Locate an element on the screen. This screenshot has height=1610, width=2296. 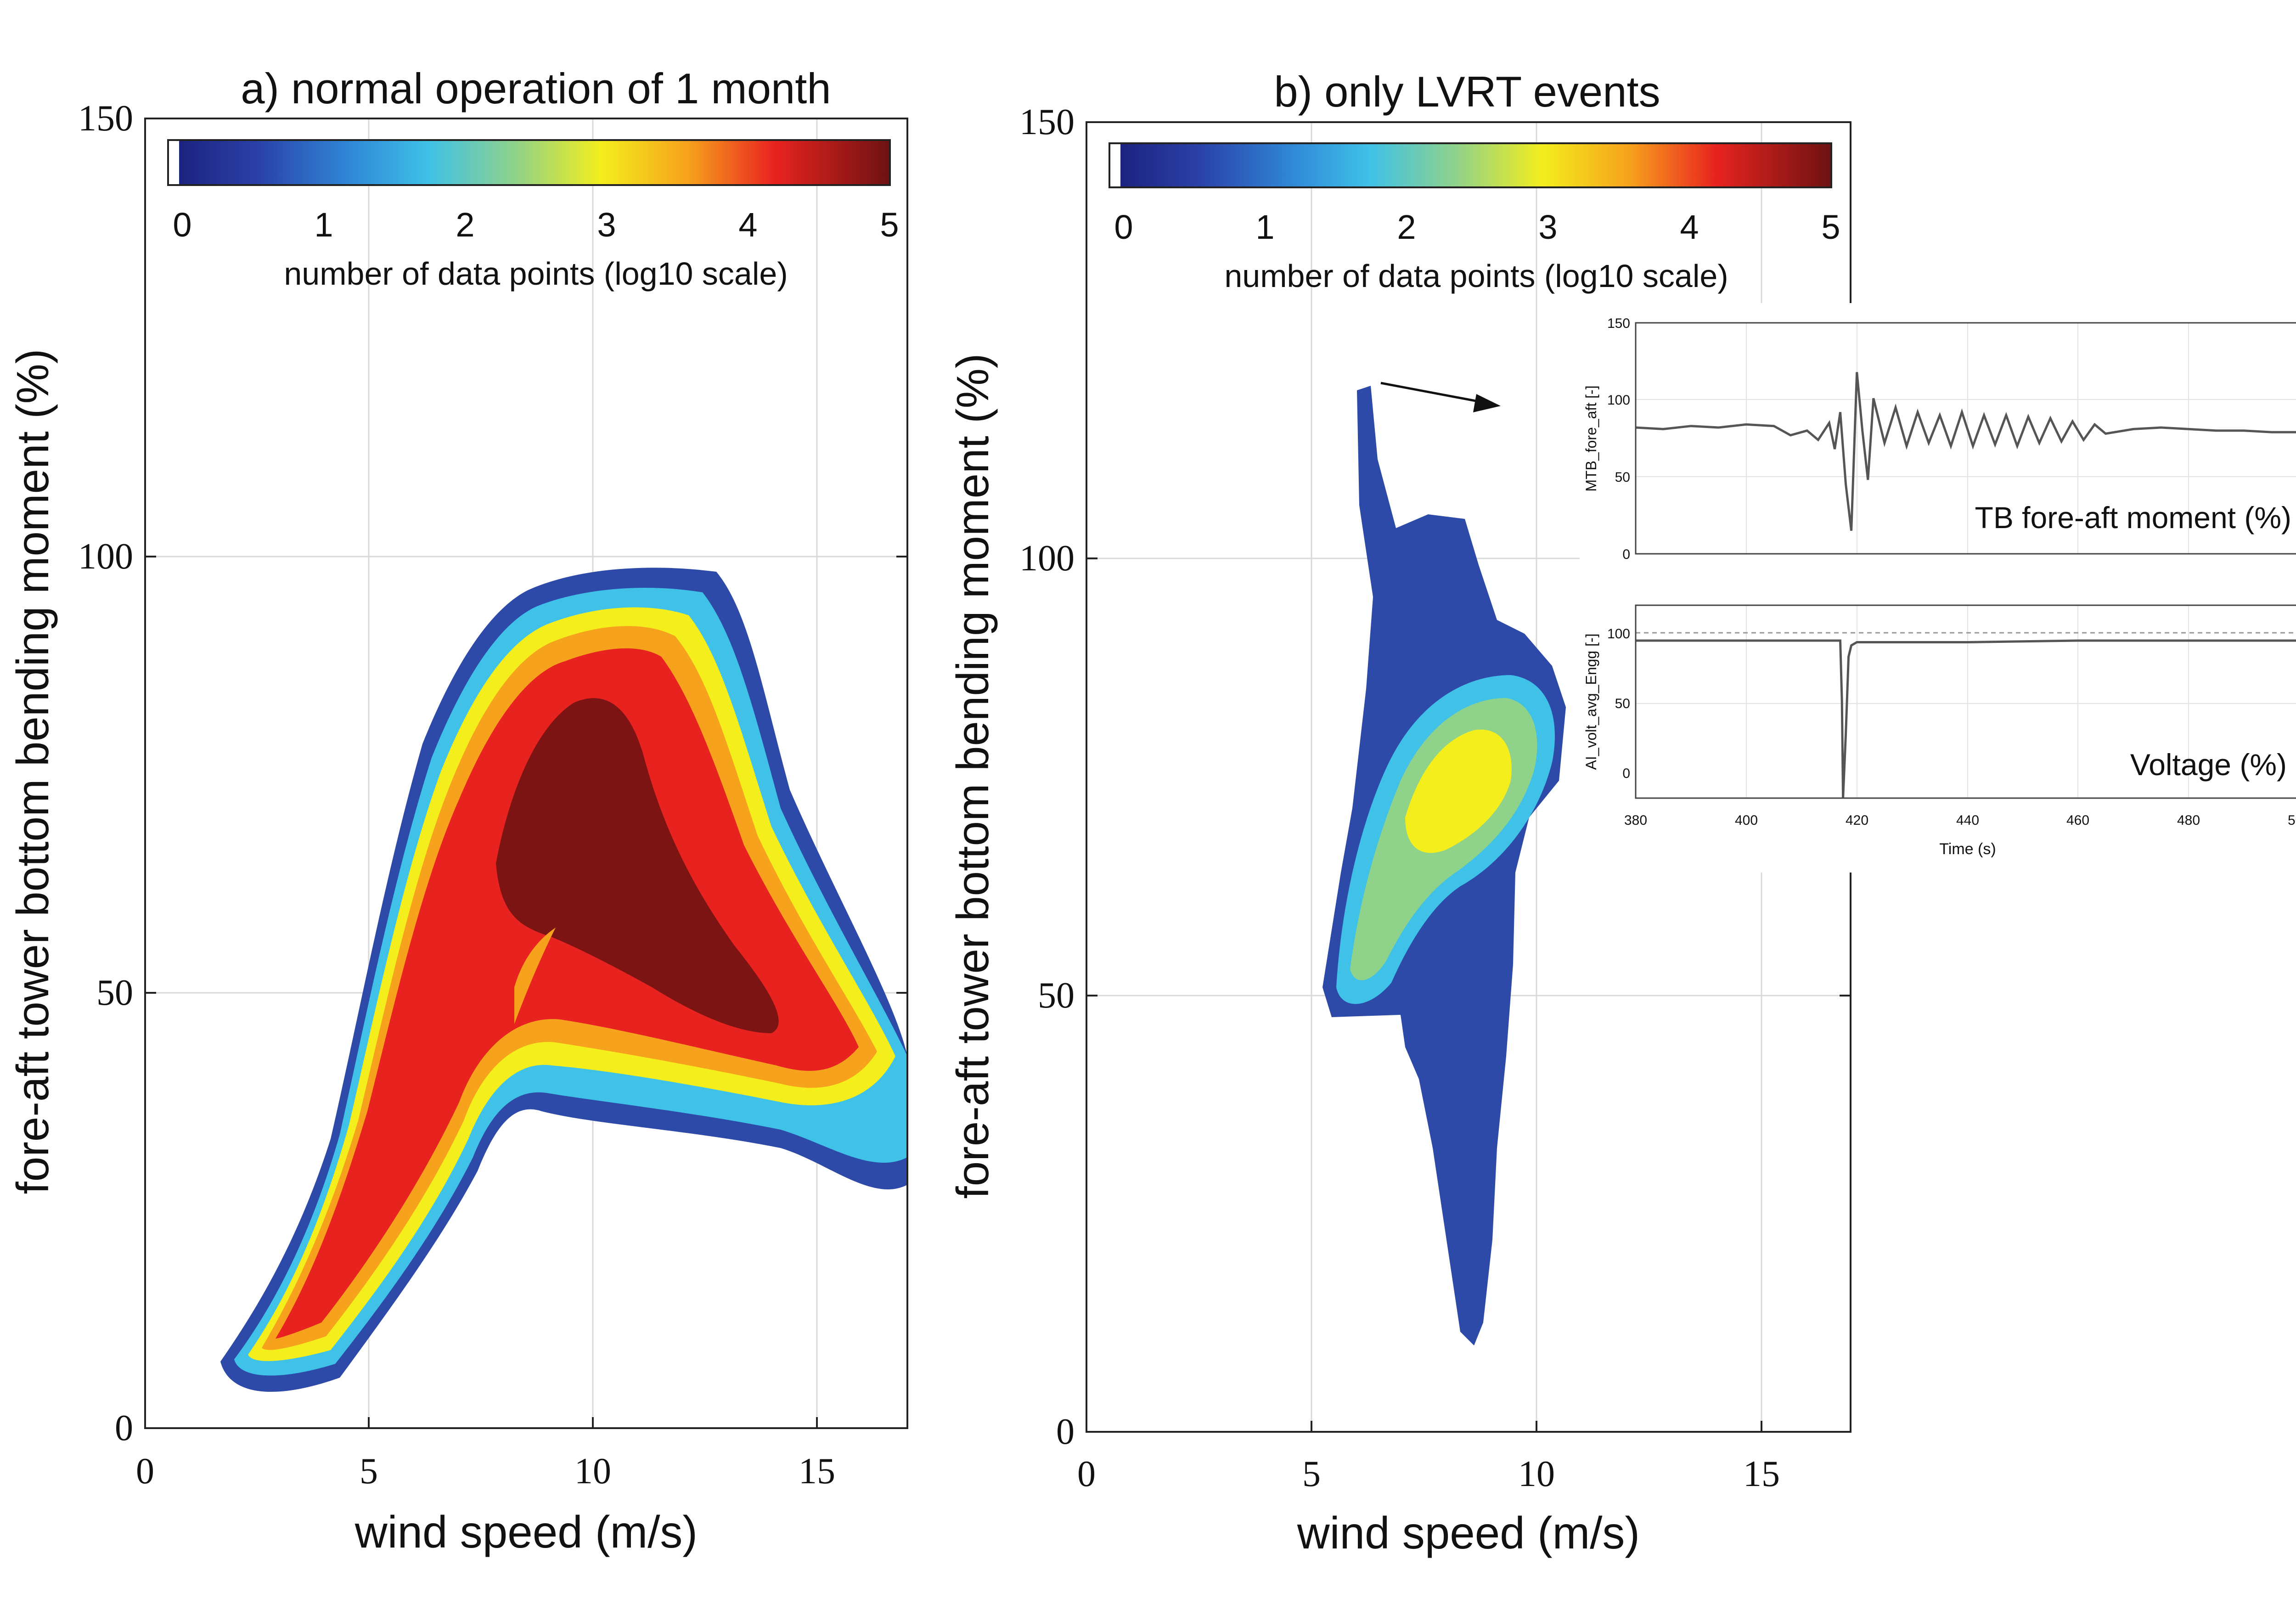
inset-bottom-ytick: 0 is located at coordinates (1626, 774).